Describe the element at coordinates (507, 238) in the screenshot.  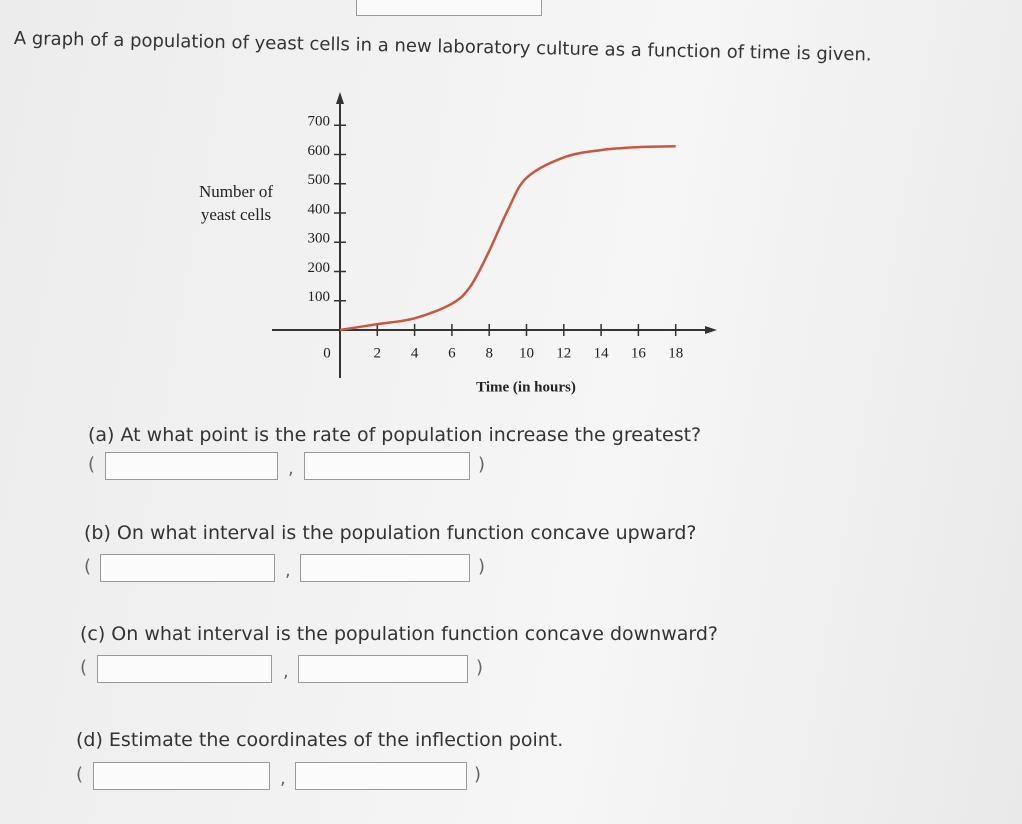
I see `population-curve` at that location.